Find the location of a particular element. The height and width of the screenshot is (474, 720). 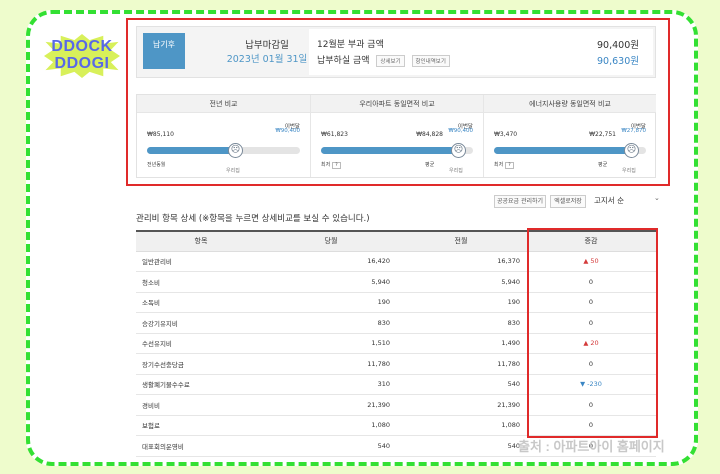

detail-button: 상세보기 is located at coordinates (390, 60).